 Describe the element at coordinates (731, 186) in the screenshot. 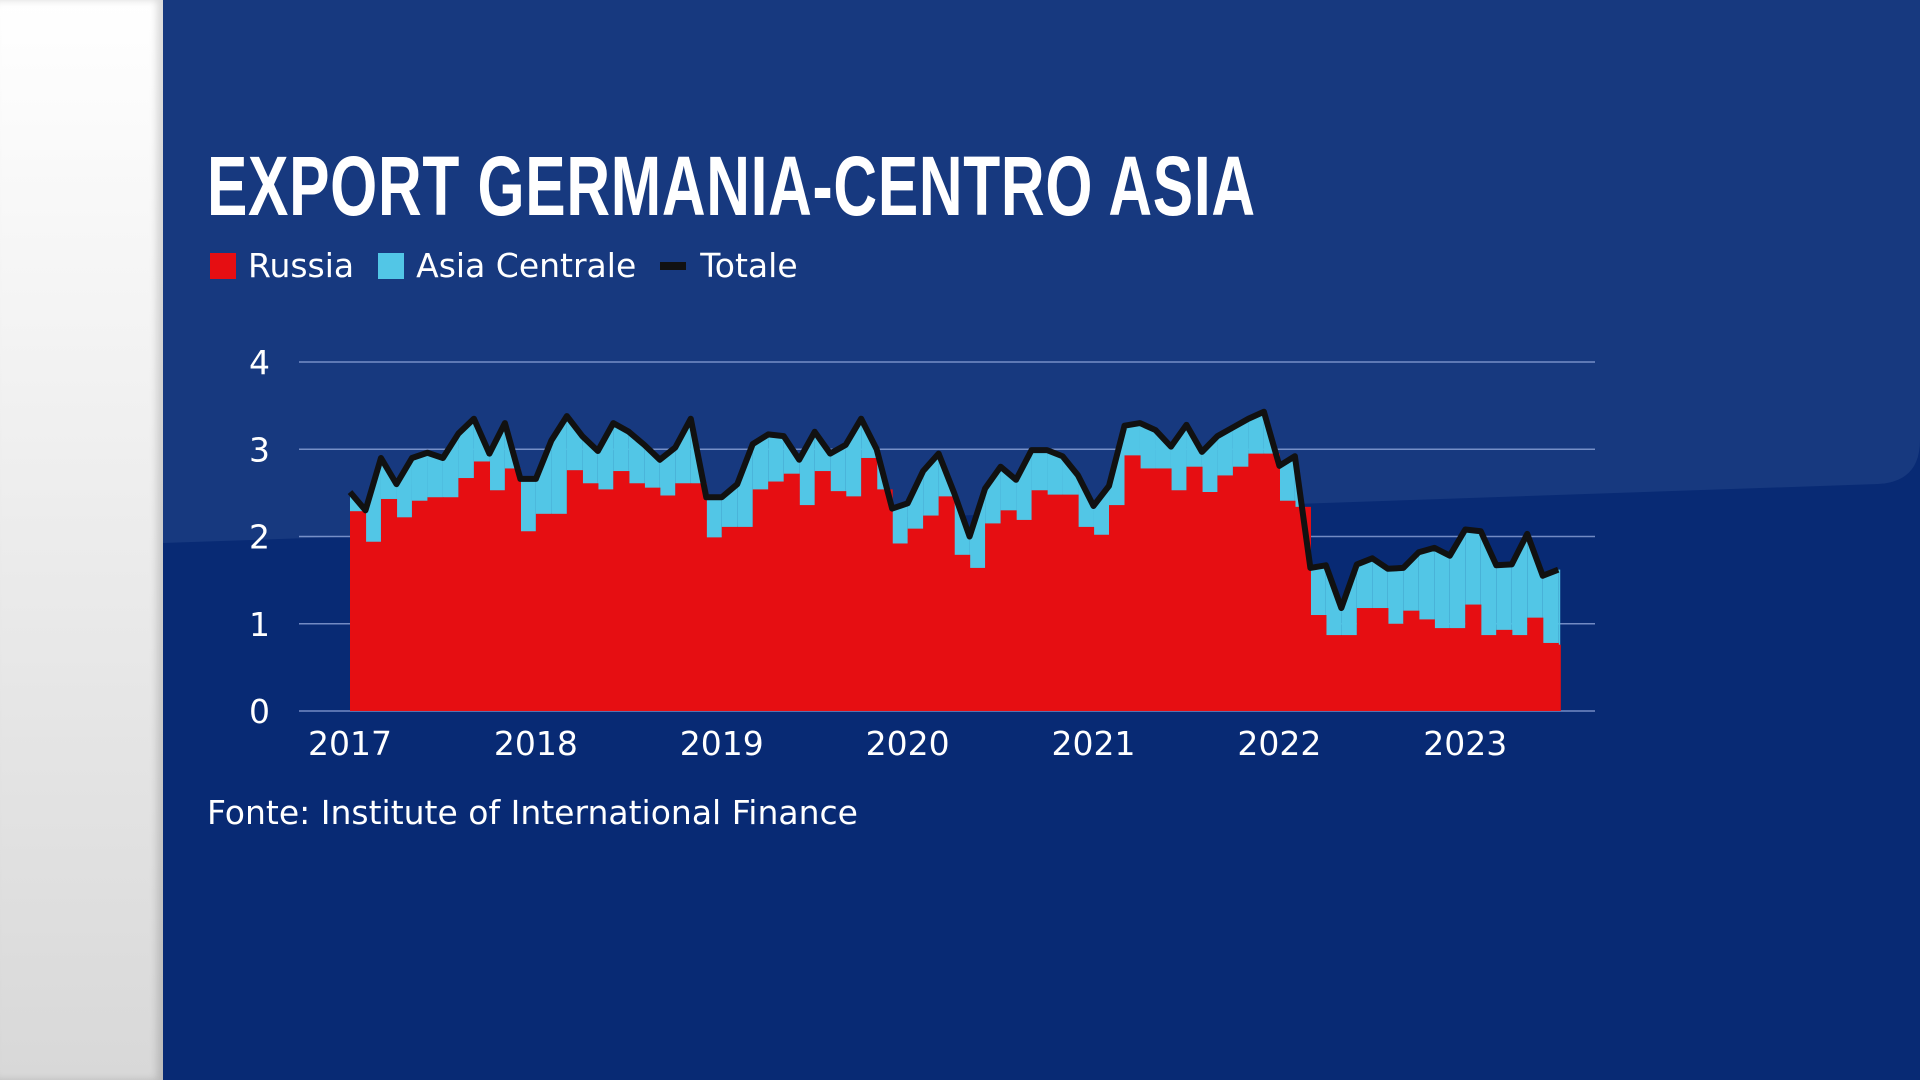

I see `chart-title: EXPORT GERMANIA-CENTRO ASIA` at that location.